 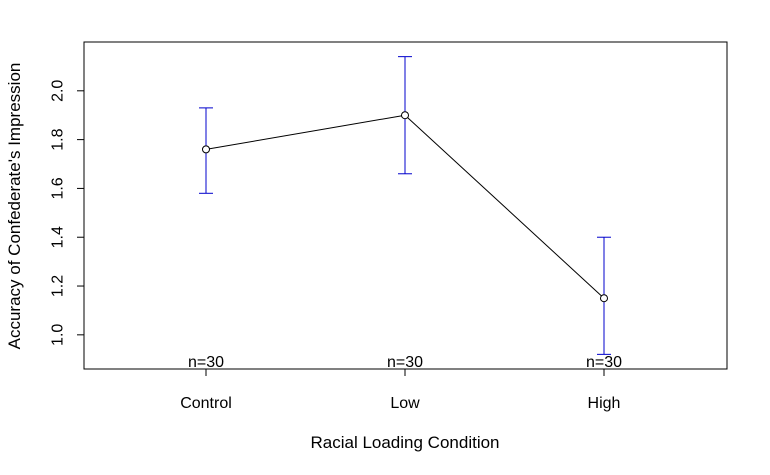 What do you see at coordinates (67, 213) in the screenshot?
I see `y-axis: 1.0 1.2 1.4 1.6 1.8 2.0` at bounding box center [67, 213].